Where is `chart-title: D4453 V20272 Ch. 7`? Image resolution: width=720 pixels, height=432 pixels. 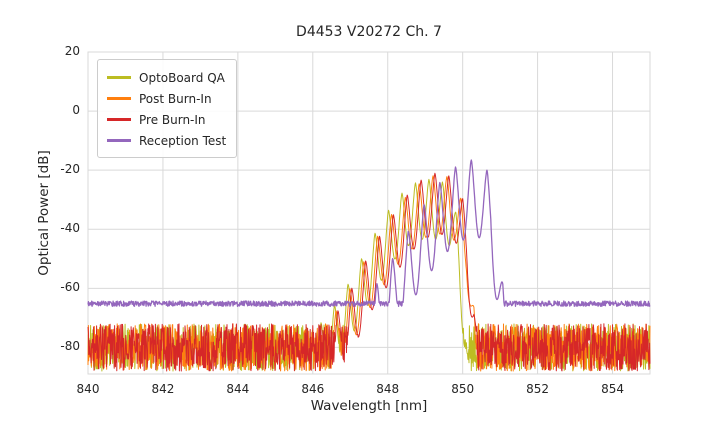
chart-title: D4453 V20272 Ch. 7 is located at coordinates (369, 32).